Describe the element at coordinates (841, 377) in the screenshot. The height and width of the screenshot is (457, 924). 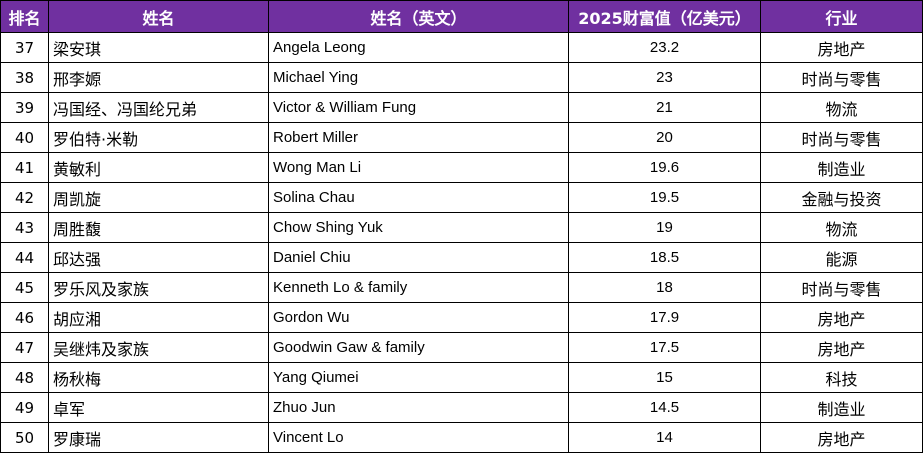
I see `cell-industry: 科技` at that location.